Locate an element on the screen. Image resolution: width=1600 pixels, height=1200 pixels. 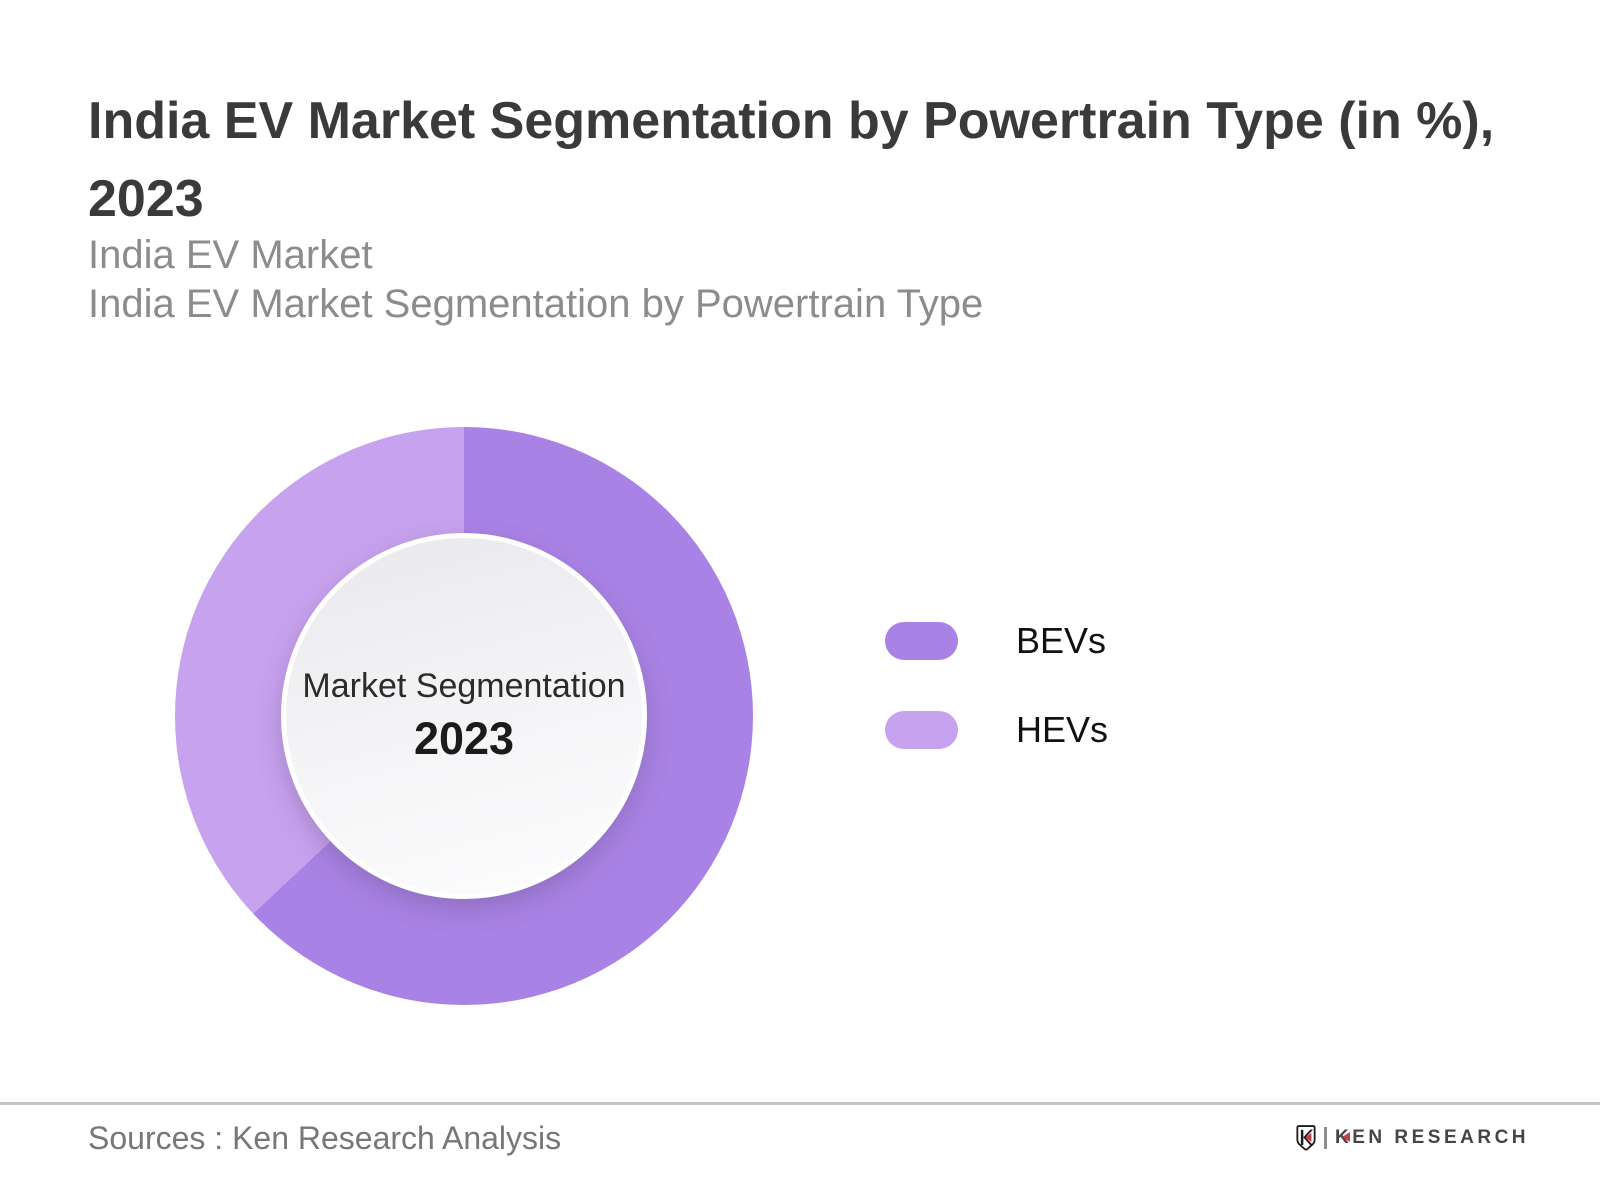
brand-name: KEN RESEARCH is located at coordinates (1432, 1138).